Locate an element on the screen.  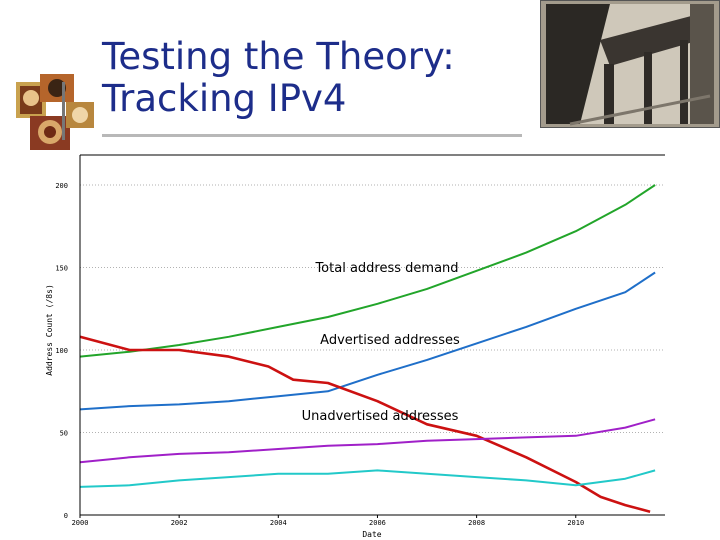
collage-thumbnails is located at coordinates (59, 112).